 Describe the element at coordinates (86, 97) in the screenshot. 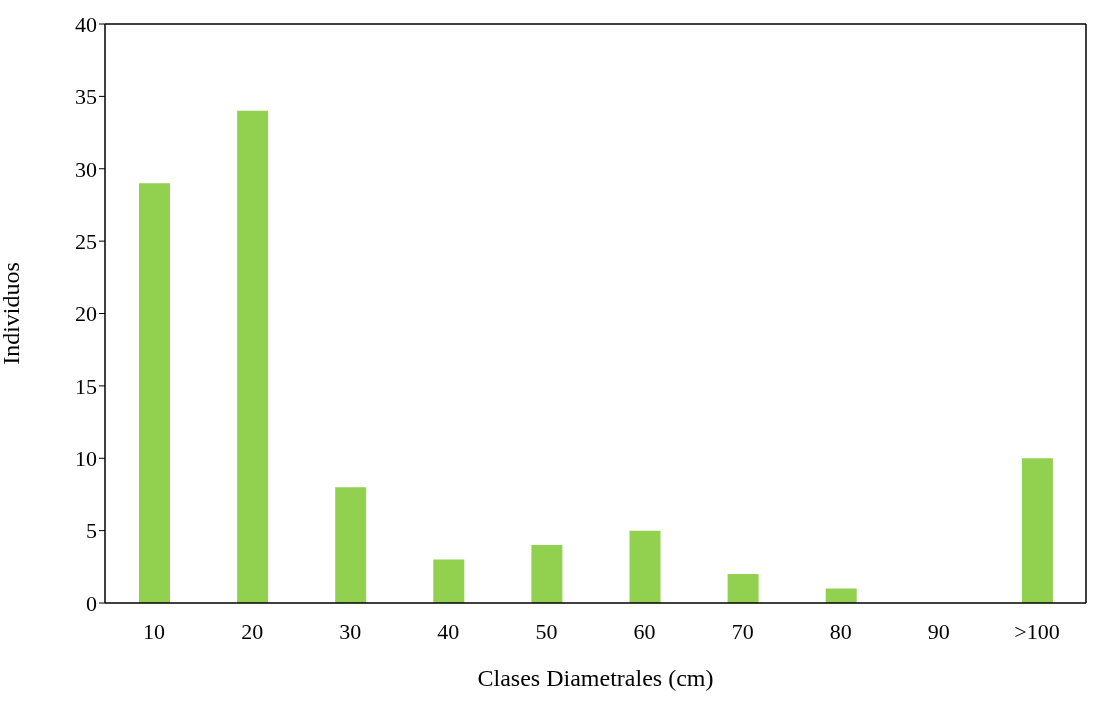

I see `y-tick-label: 35` at that location.